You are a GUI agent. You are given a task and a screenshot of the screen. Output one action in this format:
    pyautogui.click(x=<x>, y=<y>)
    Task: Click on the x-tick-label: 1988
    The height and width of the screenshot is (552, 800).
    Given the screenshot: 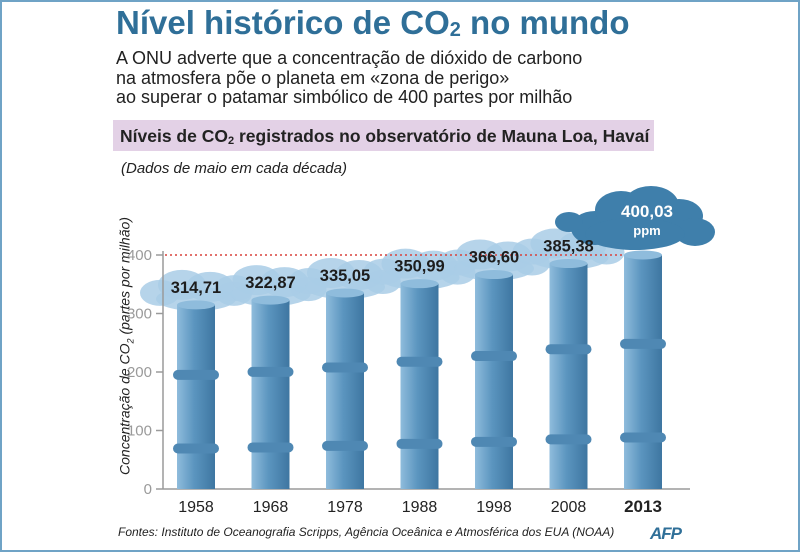 What is the action you would take?
    pyautogui.click(x=420, y=507)
    